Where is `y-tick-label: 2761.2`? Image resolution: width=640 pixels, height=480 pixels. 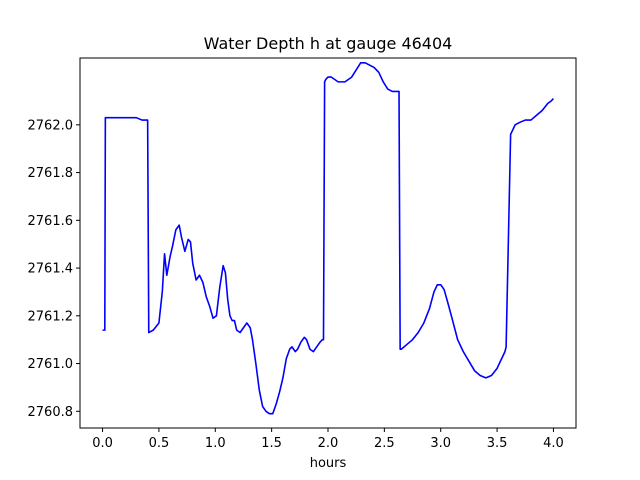 y-tick-label: 2761.2 is located at coordinates (51, 316).